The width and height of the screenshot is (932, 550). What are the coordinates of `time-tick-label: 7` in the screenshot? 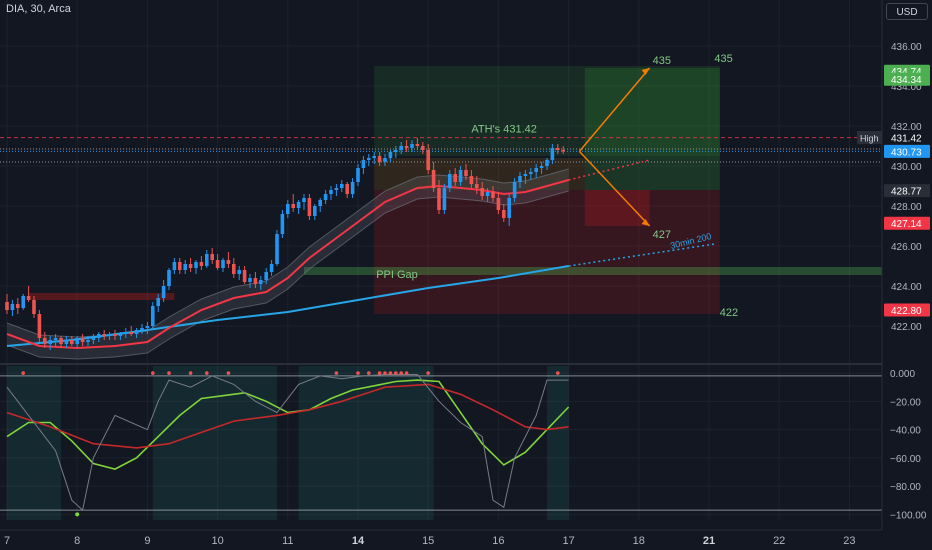 It's located at (7, 541).